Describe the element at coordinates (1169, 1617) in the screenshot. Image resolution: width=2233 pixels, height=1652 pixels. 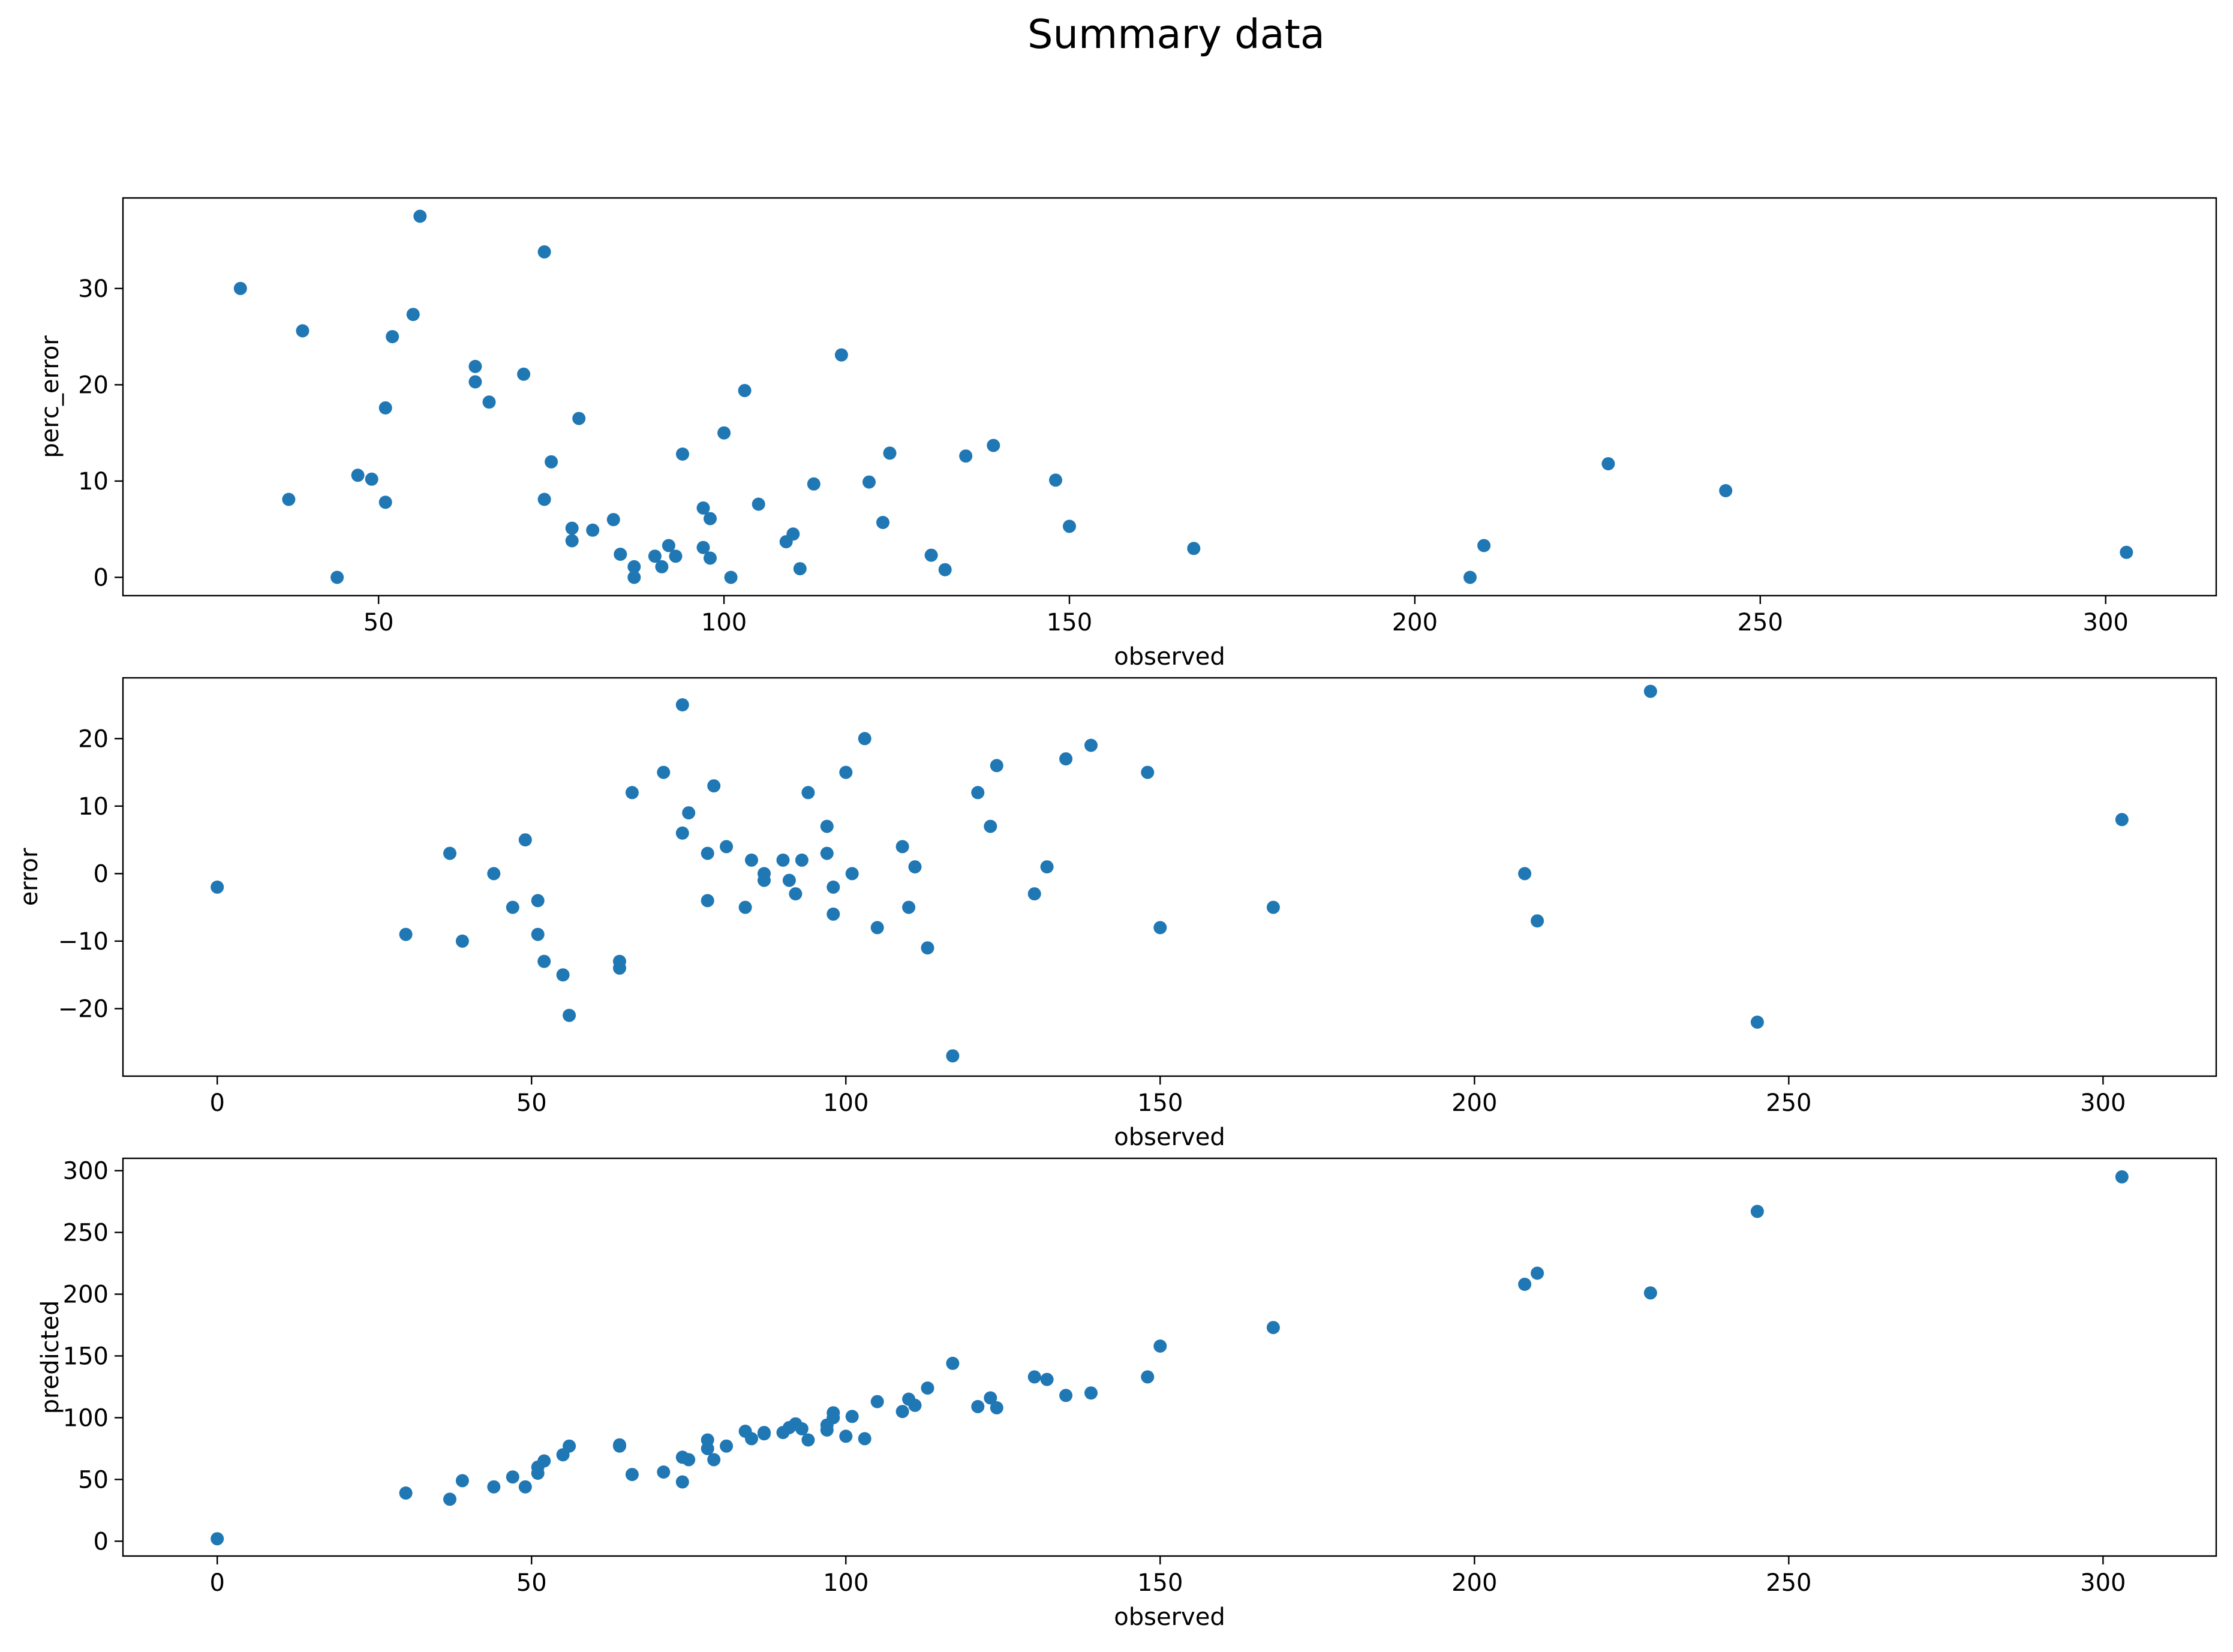
I see `predicted-x-axis-label: observed` at that location.